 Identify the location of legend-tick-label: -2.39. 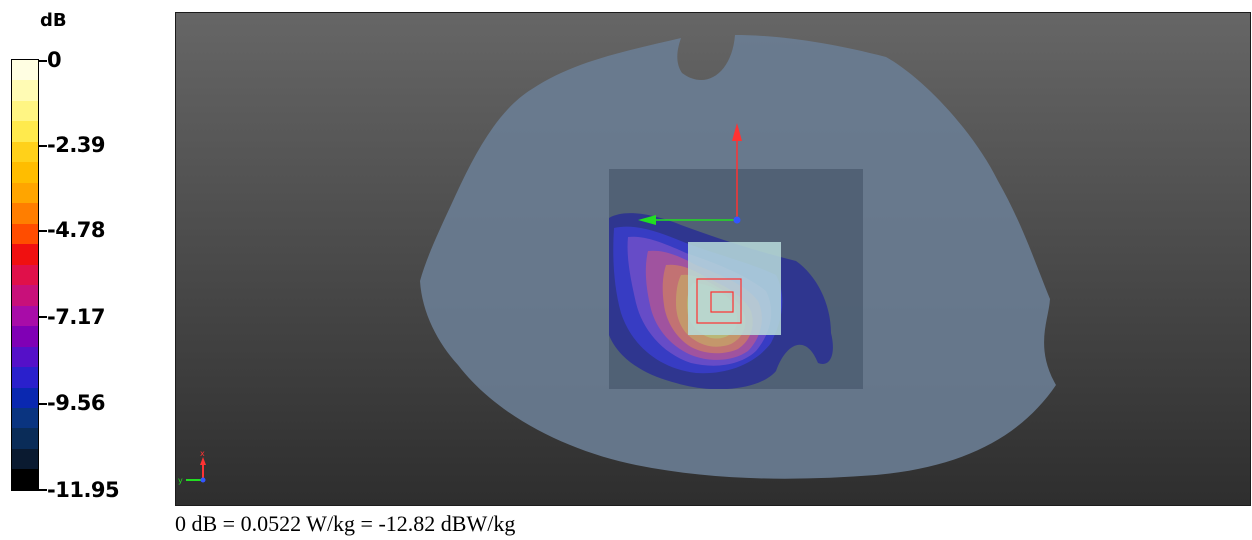
(76, 145).